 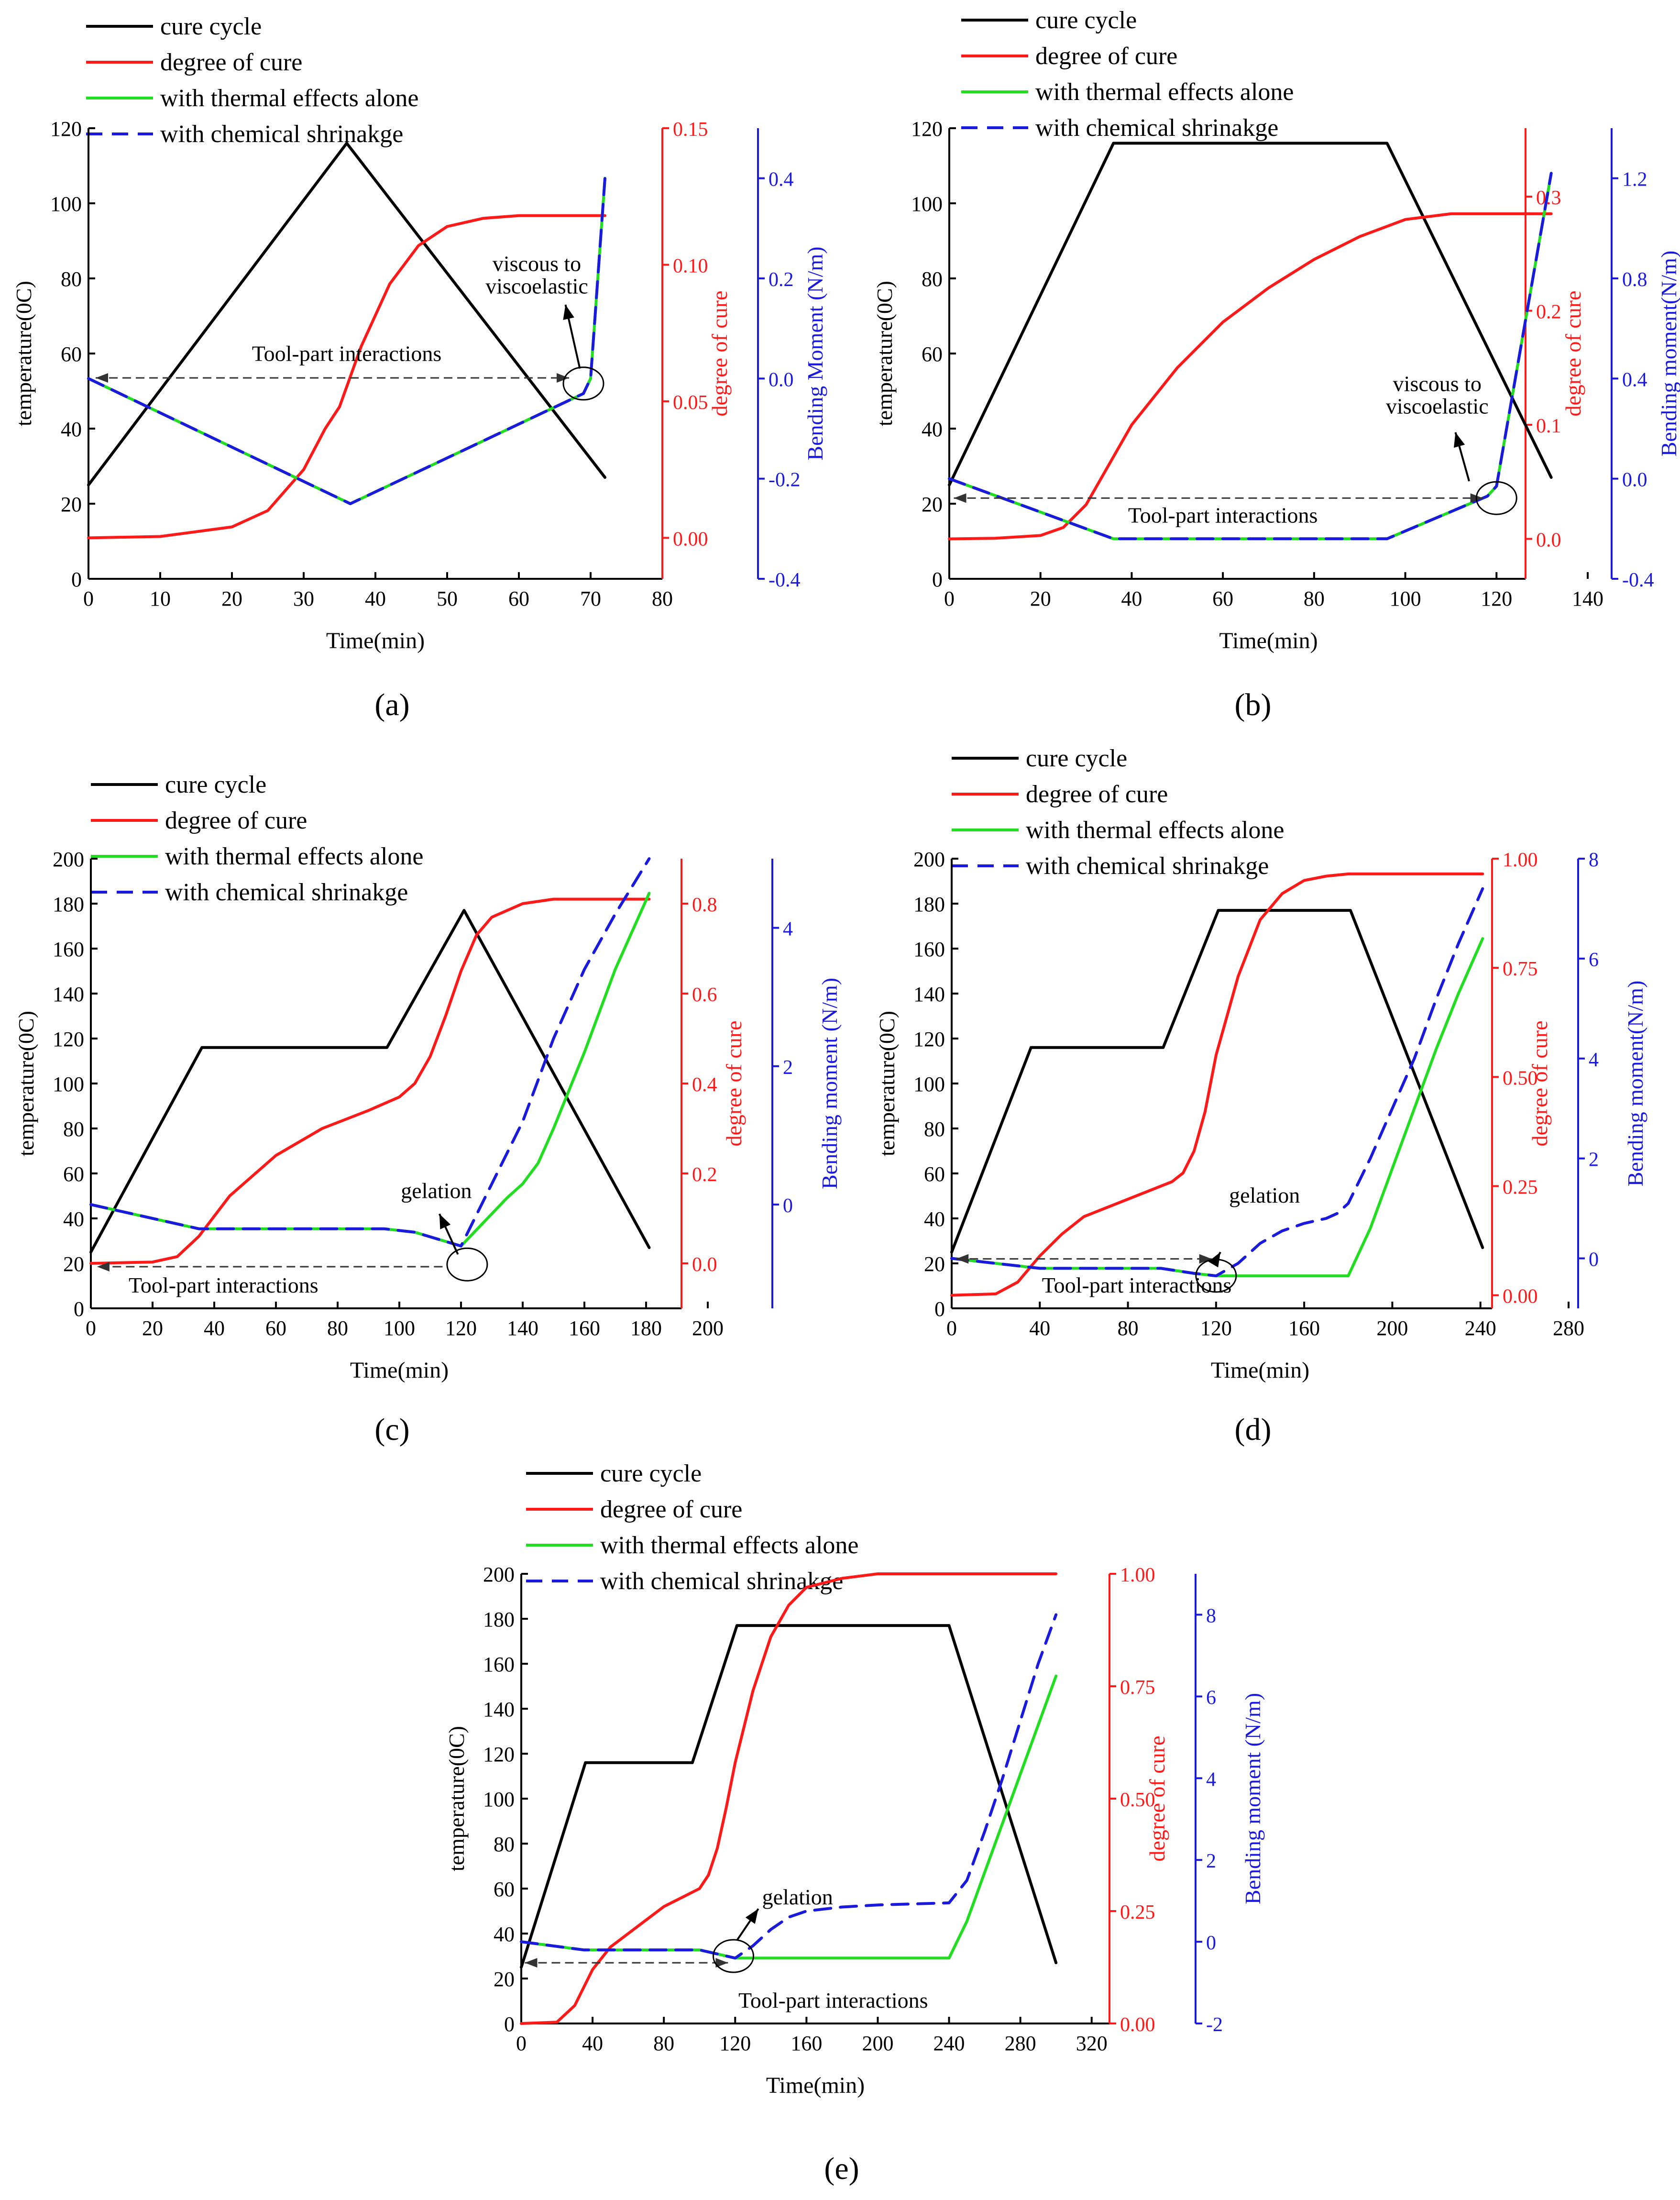 What do you see at coordinates (1405, 598) in the screenshot?
I see `x-tick-label-b-5: 100` at bounding box center [1405, 598].